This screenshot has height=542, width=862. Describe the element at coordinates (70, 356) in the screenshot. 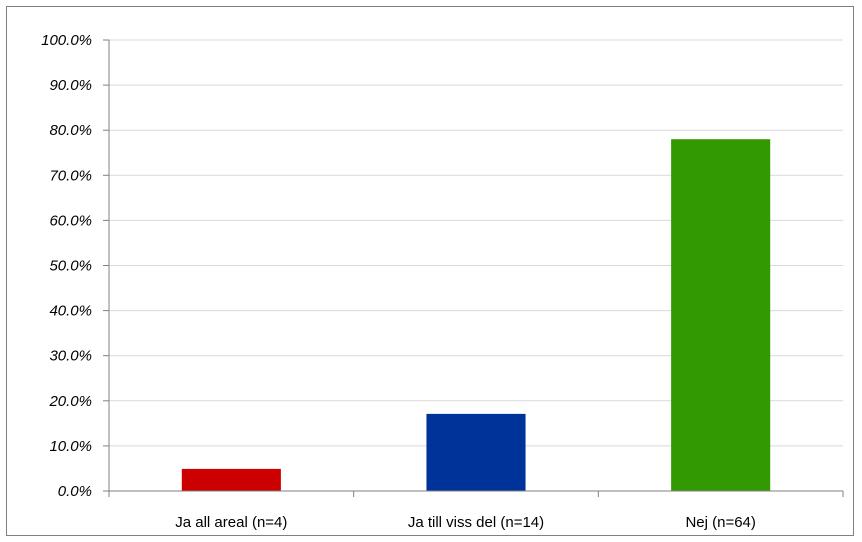

I see `y-tick-label: 30.0%` at that location.